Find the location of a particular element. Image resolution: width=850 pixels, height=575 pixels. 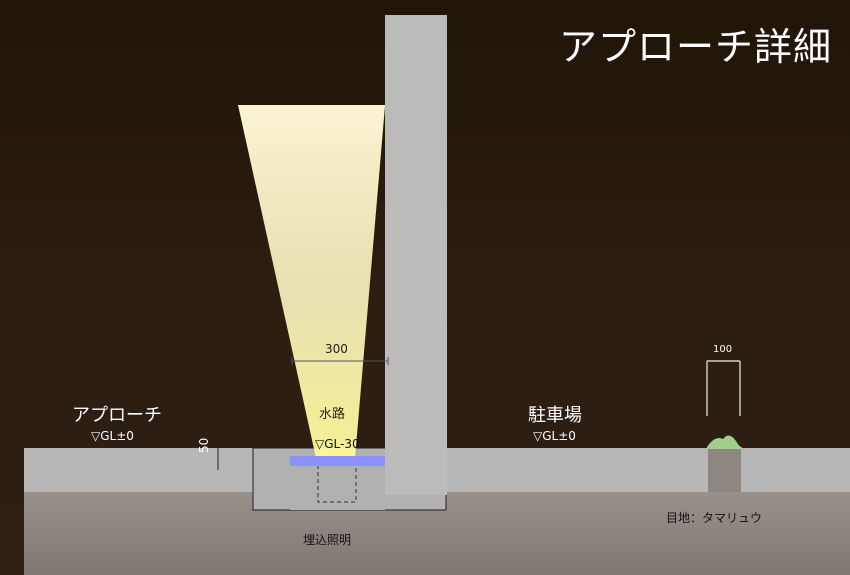

buried-light-label: 埋込照明 is located at coordinates (327, 540).